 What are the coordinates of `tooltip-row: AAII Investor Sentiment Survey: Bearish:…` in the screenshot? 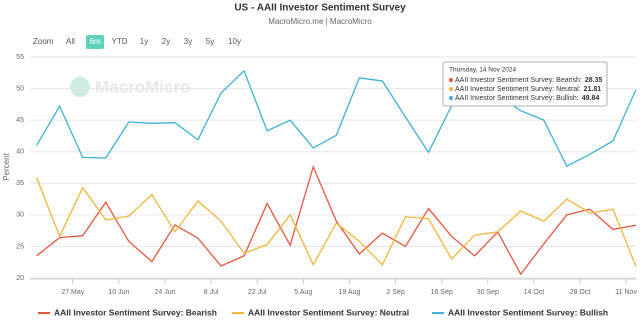 It's located at (528, 80).